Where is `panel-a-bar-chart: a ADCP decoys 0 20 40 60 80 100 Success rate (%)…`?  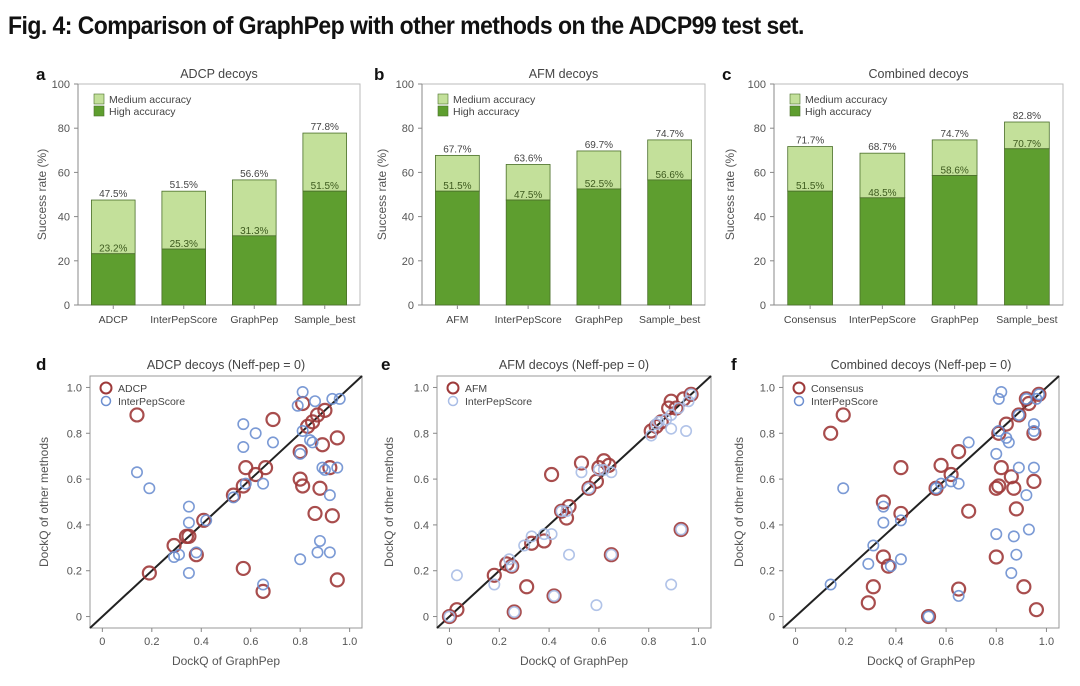 panel-a-bar-chart: a ADCP decoys 0 20 40 60 80 100 Success rate (%)… is located at coordinates (198, 195).